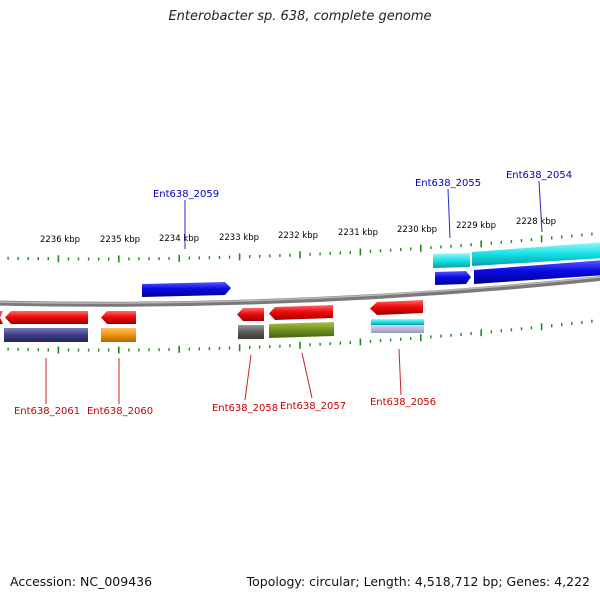 Image resolution: width=600 pixels, height=600 pixels. I want to click on scale-label-2232: 2232 kbp, so click(298, 236).